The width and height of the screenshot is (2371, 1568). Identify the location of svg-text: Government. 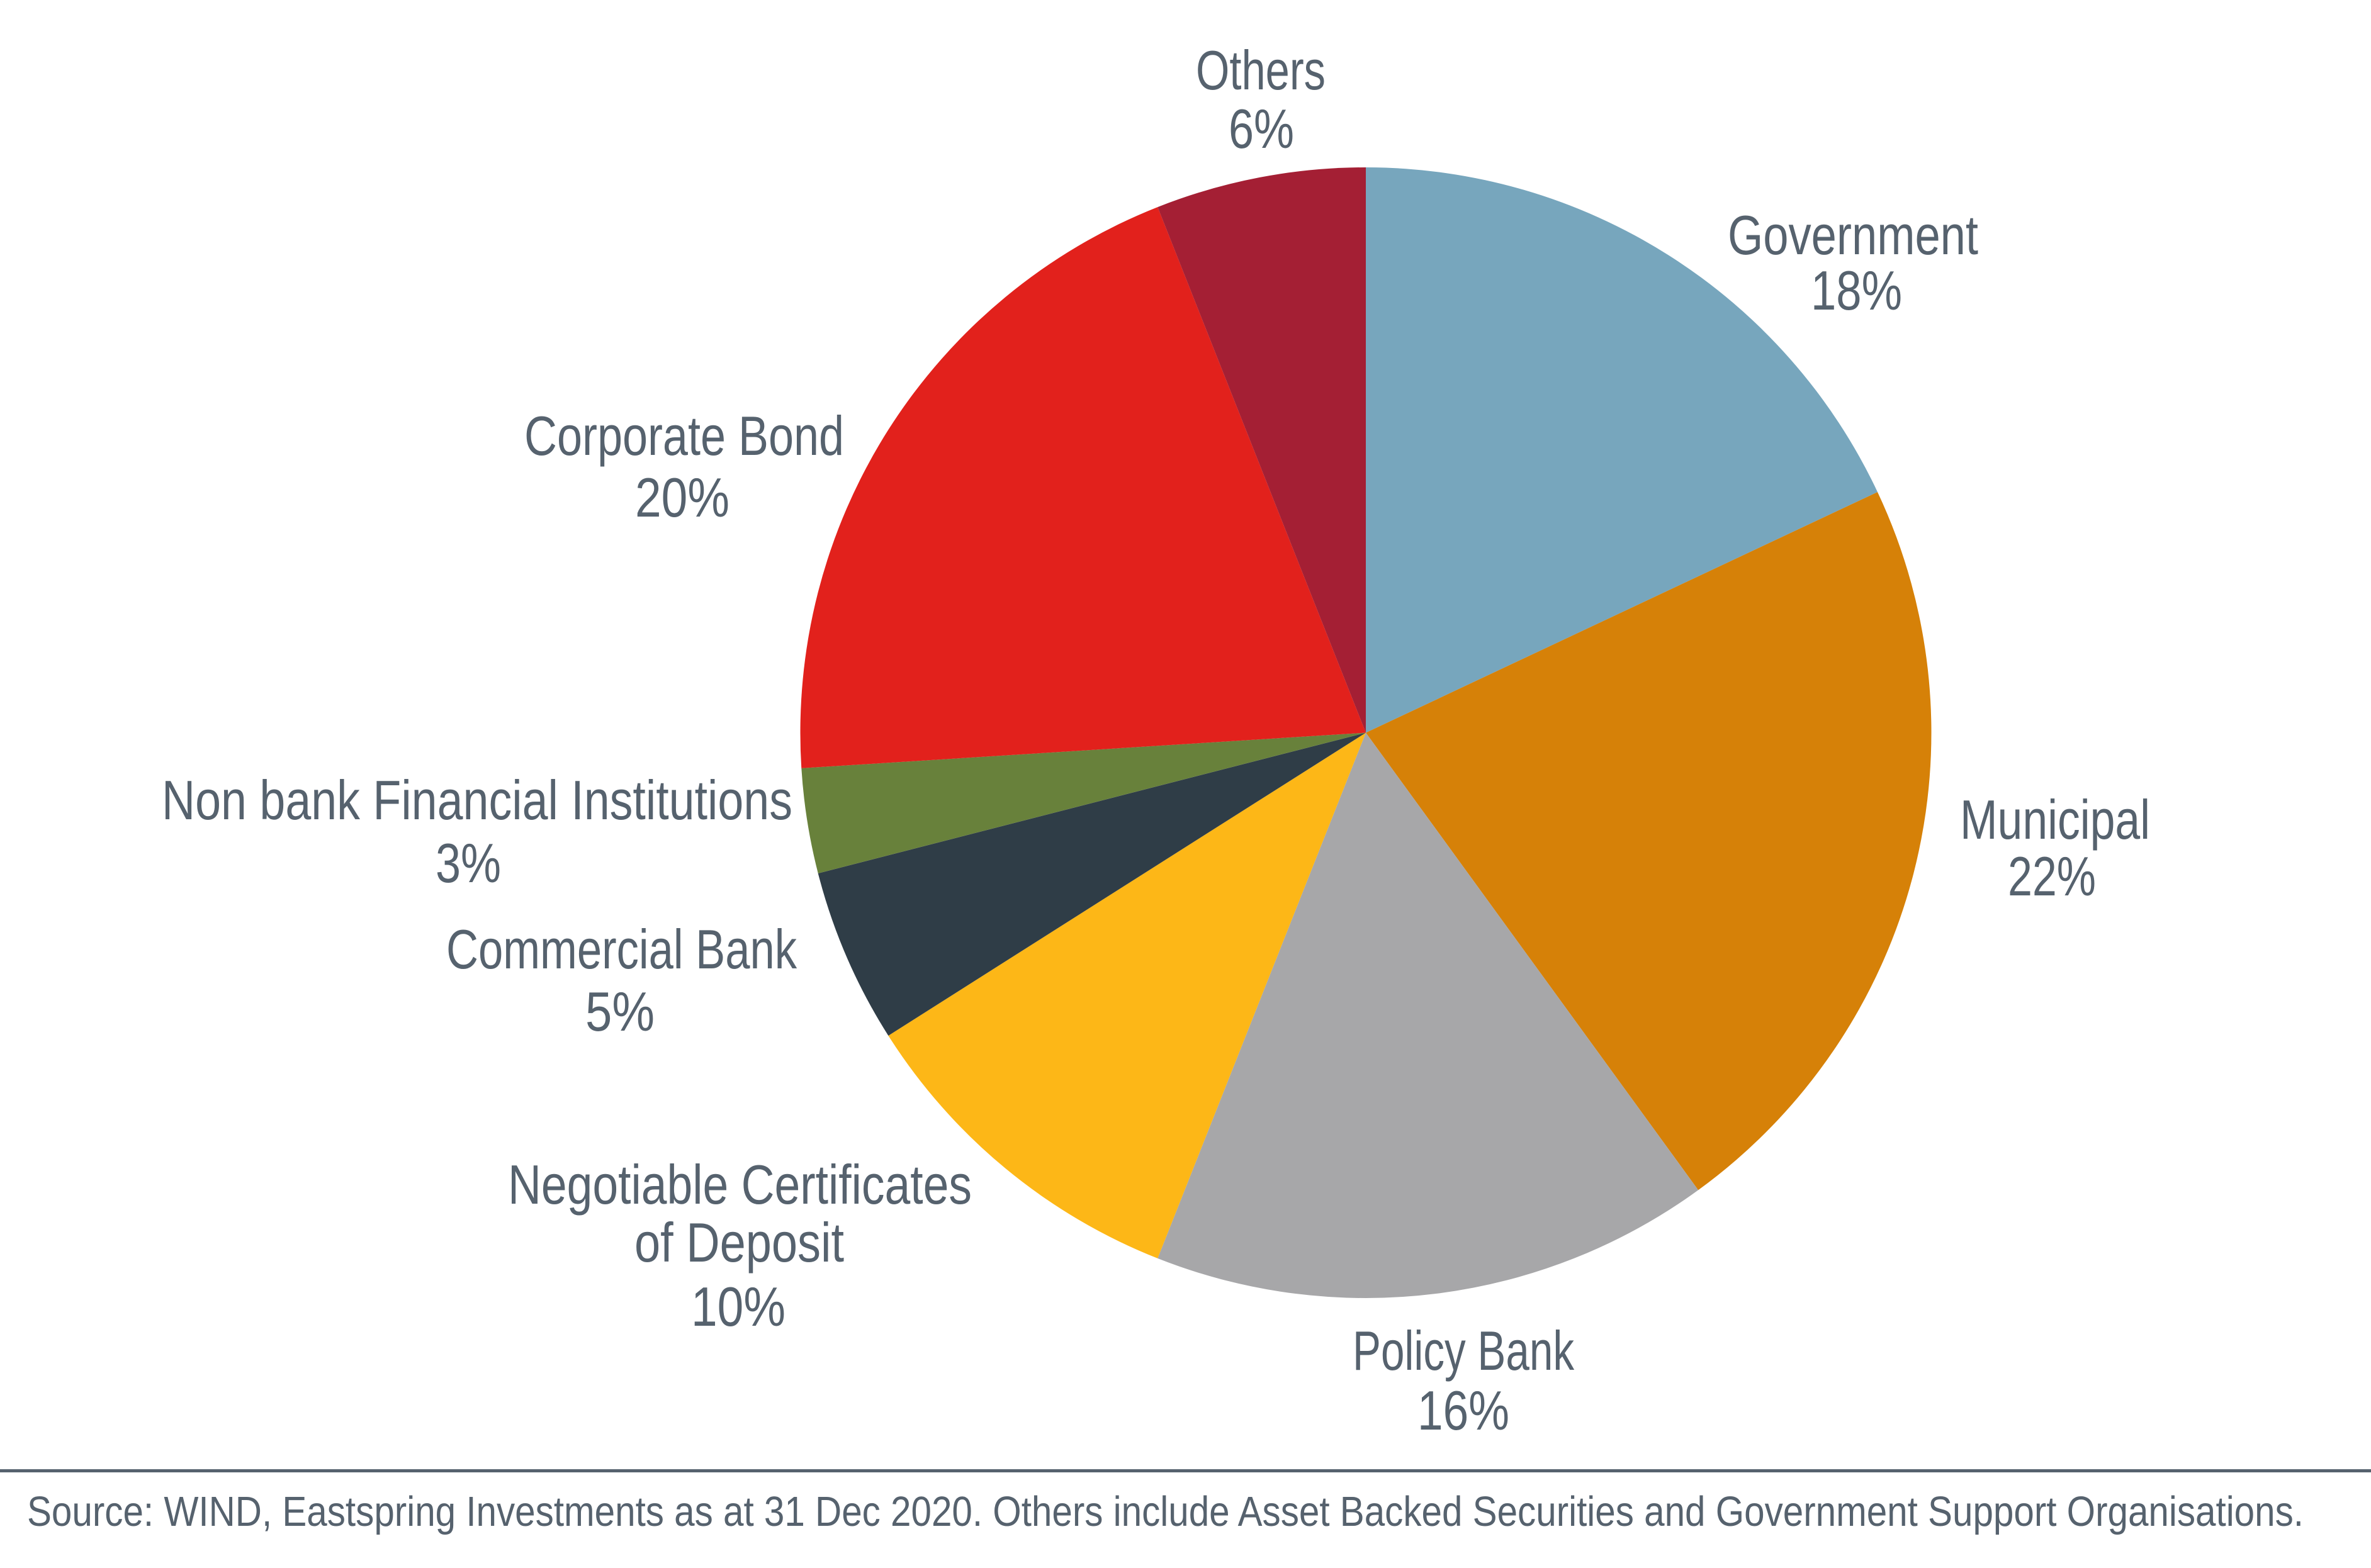
(1853, 235).